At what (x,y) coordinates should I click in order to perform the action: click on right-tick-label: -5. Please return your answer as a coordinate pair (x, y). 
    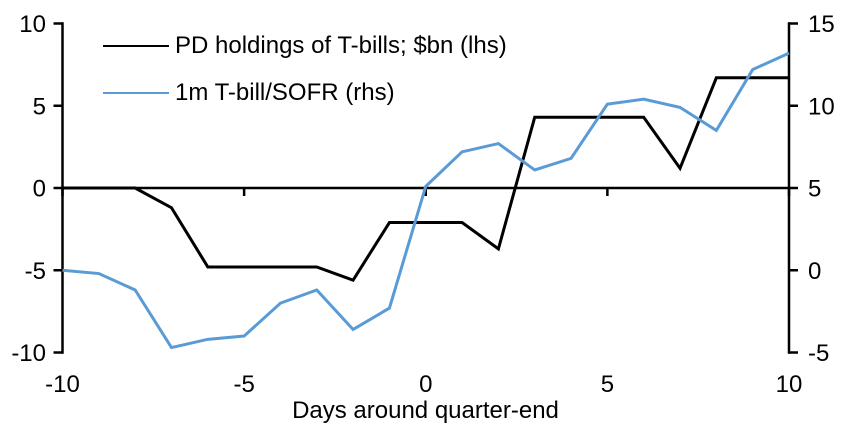
    Looking at the image, I should click on (818, 353).